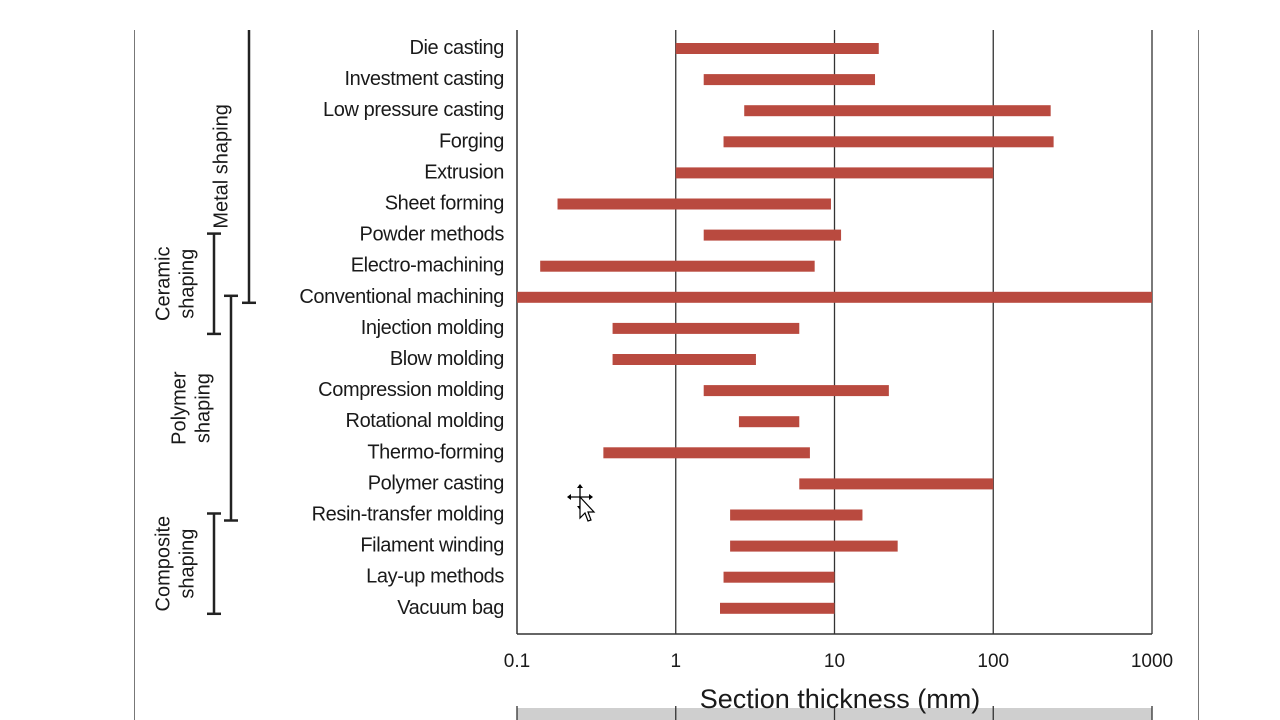  What do you see at coordinates (401, 297) in the screenshot?
I see `category-label: Conventional machining` at bounding box center [401, 297].